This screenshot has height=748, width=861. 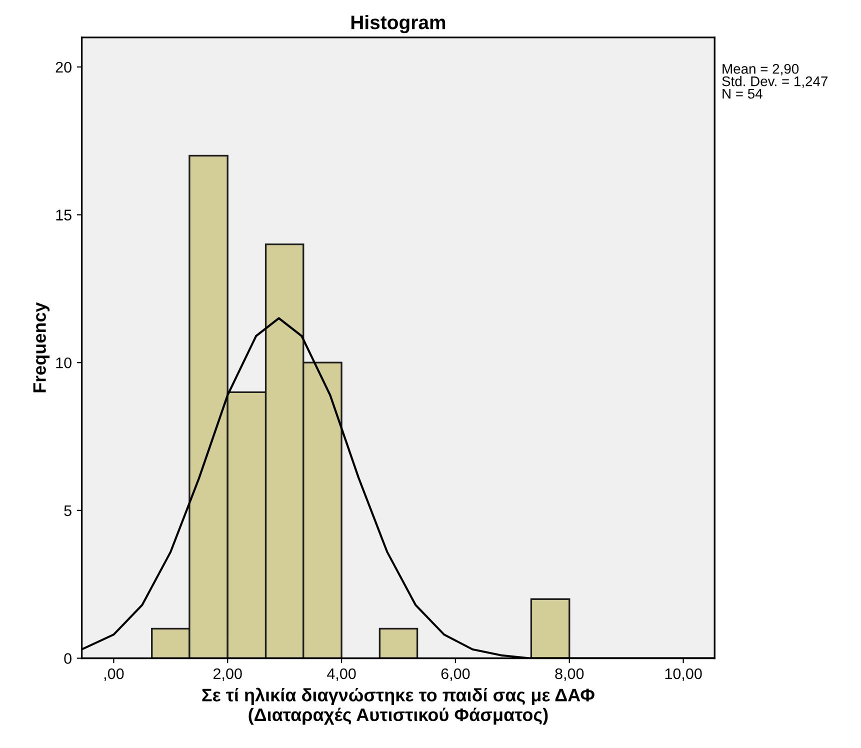 I want to click on x-tick-label: 4,00, so click(x=341, y=674).